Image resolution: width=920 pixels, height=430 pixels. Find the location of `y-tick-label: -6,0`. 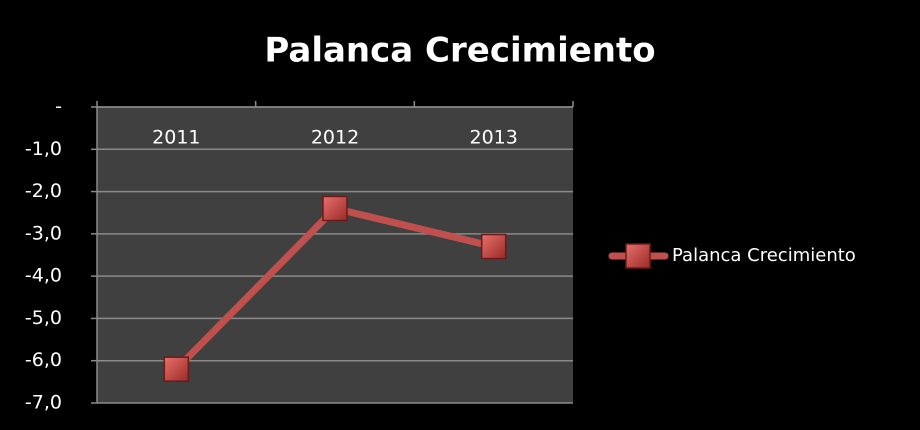

y-tick-label: -6,0 is located at coordinates (43, 360).